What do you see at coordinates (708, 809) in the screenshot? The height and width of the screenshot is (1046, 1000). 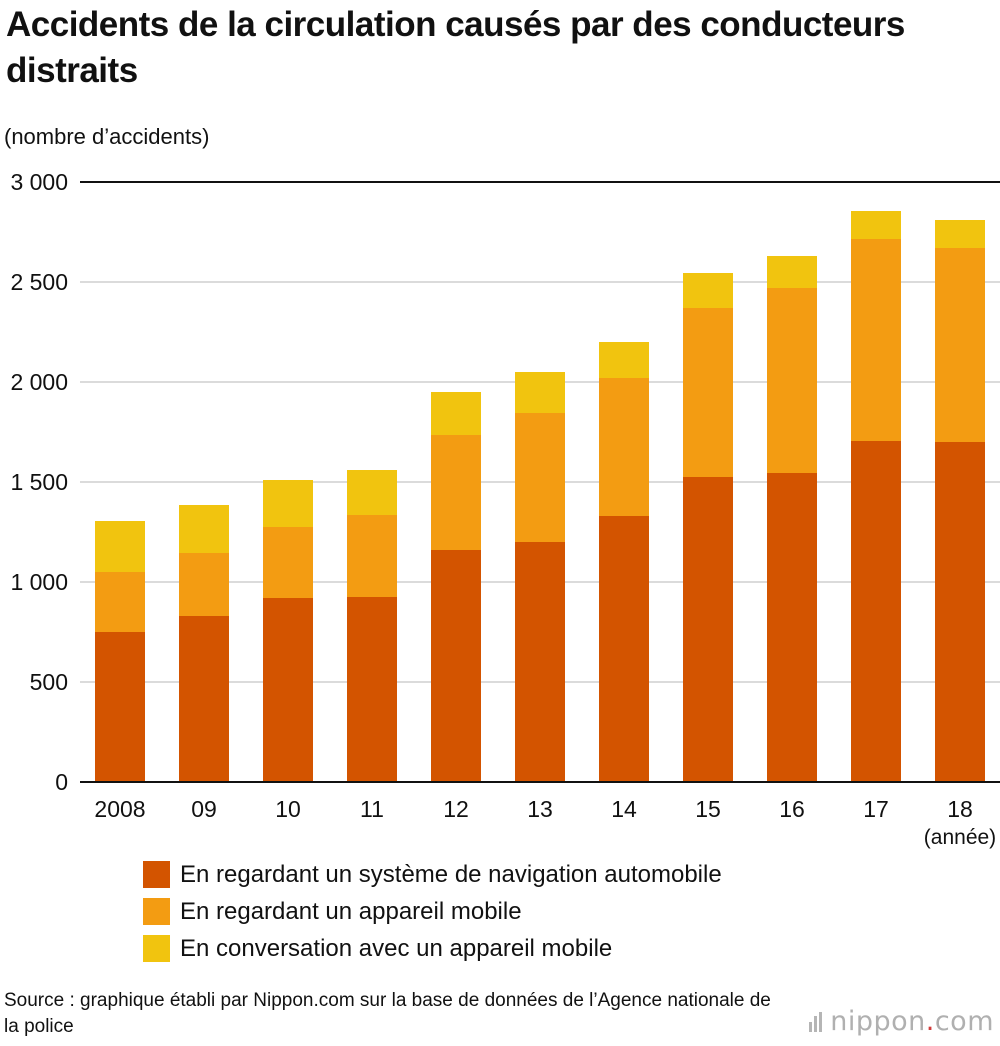 I see `x-tick-label: 15` at bounding box center [708, 809].